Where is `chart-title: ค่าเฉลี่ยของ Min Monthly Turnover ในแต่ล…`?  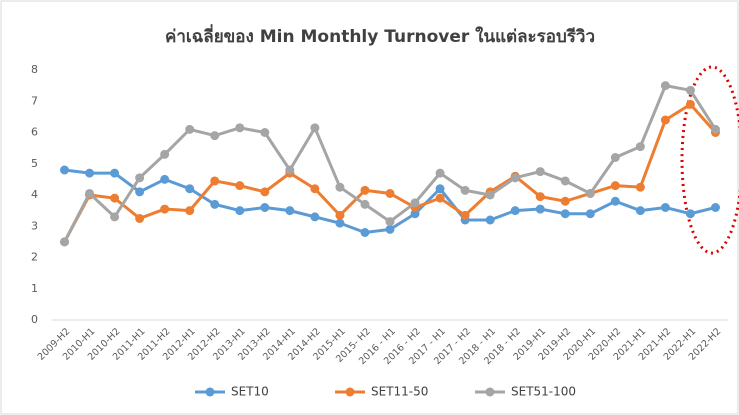 chart-title: ค่าเฉลี่ยของ Min Monthly Turnover ในแต่ล… is located at coordinates (380, 35).